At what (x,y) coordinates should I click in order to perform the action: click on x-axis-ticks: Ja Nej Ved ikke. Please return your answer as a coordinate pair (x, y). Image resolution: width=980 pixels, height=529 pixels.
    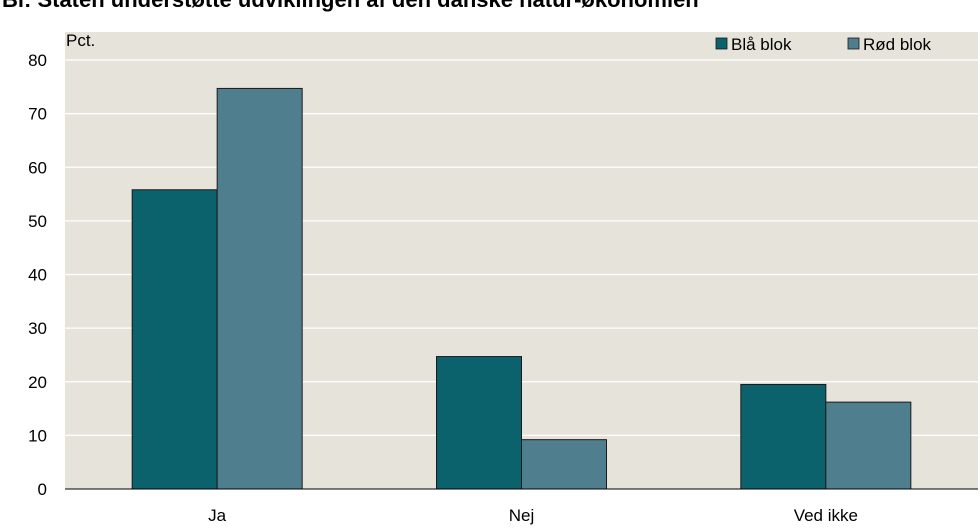
    Looking at the image, I should click on (533, 515).